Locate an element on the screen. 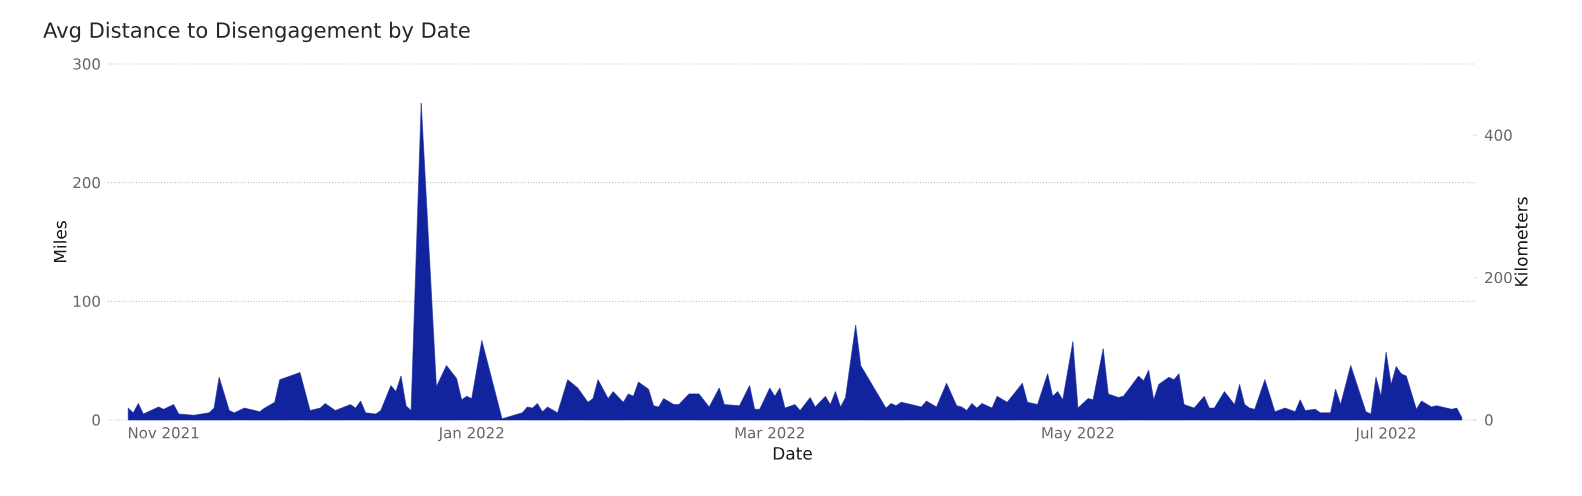  x-axis-title: Date is located at coordinates (792, 453).